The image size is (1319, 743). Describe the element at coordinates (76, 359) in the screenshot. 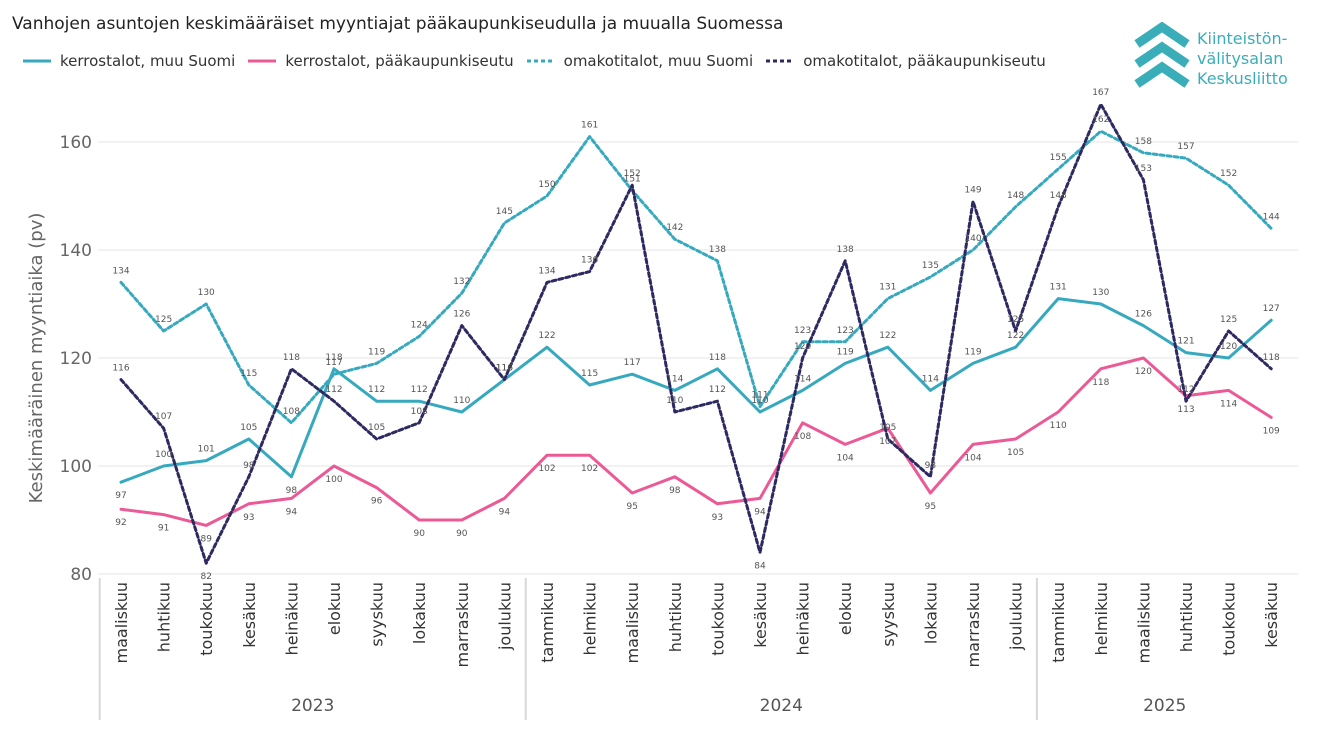

I see `y-tick-label: 120` at that location.